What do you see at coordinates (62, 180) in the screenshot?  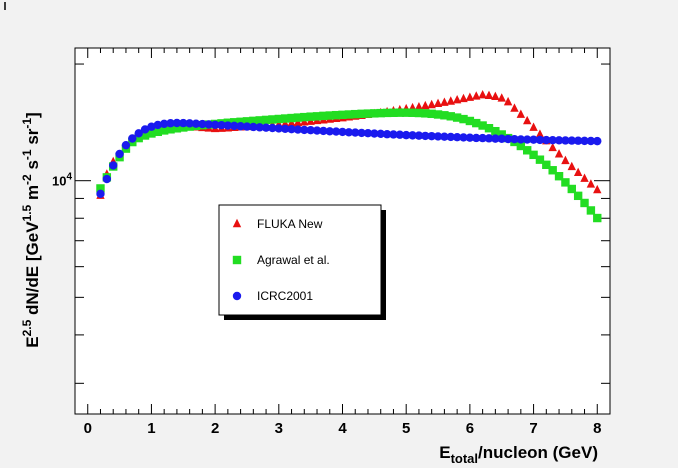 I see `y-tick-label: 104` at bounding box center [62, 180].